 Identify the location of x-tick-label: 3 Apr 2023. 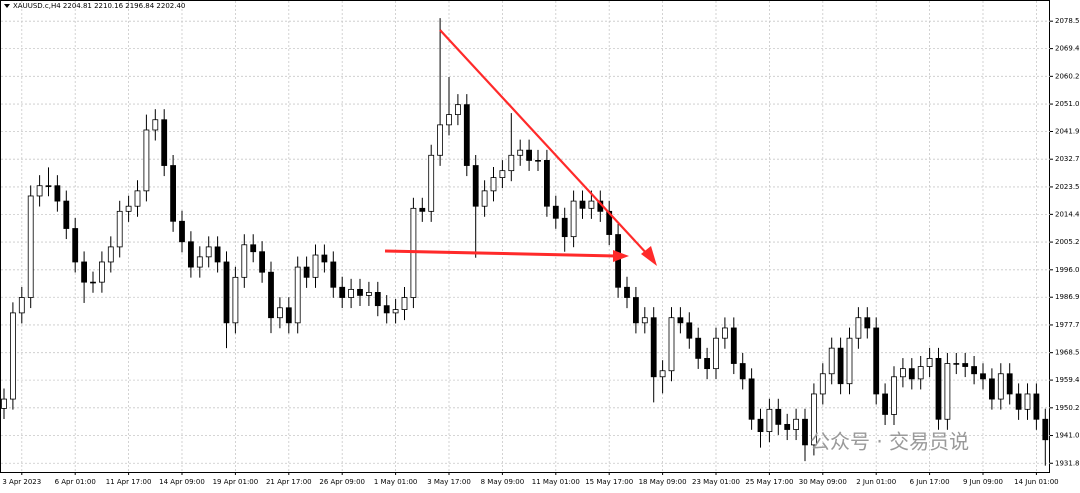
(21, 482).